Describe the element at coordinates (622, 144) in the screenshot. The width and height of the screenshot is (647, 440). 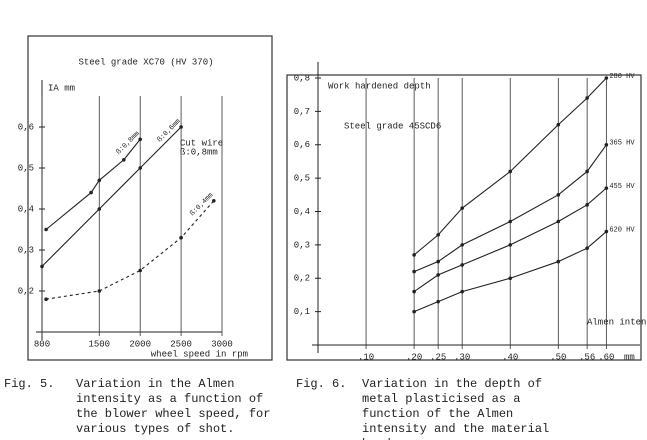
I see `series-label: 365 HV` at that location.